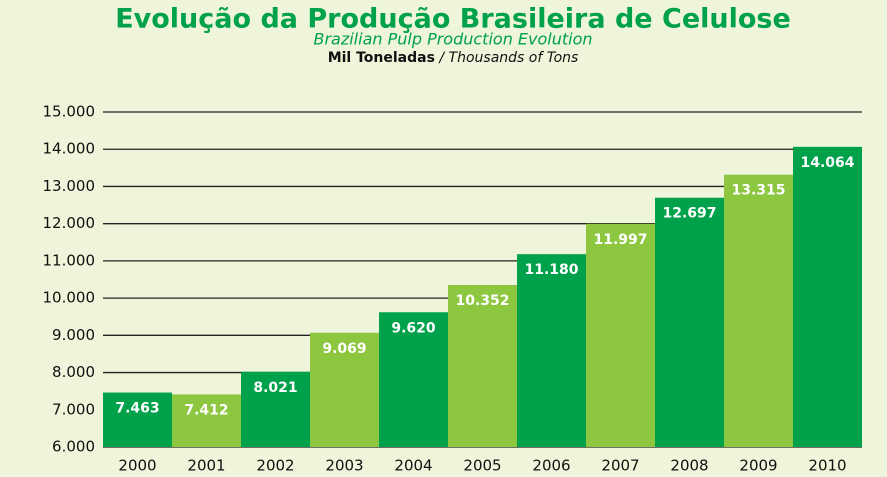 Image resolution: width=887 pixels, height=477 pixels. Describe the element at coordinates (206, 410) in the screenshot. I see `value-label: 7.412` at that location.